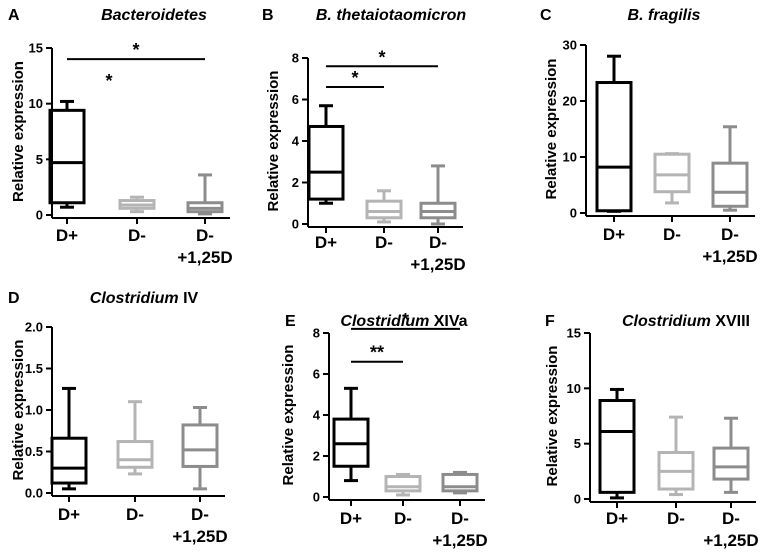  I want to click on y-tick-label: 1.5, so click(34, 368).